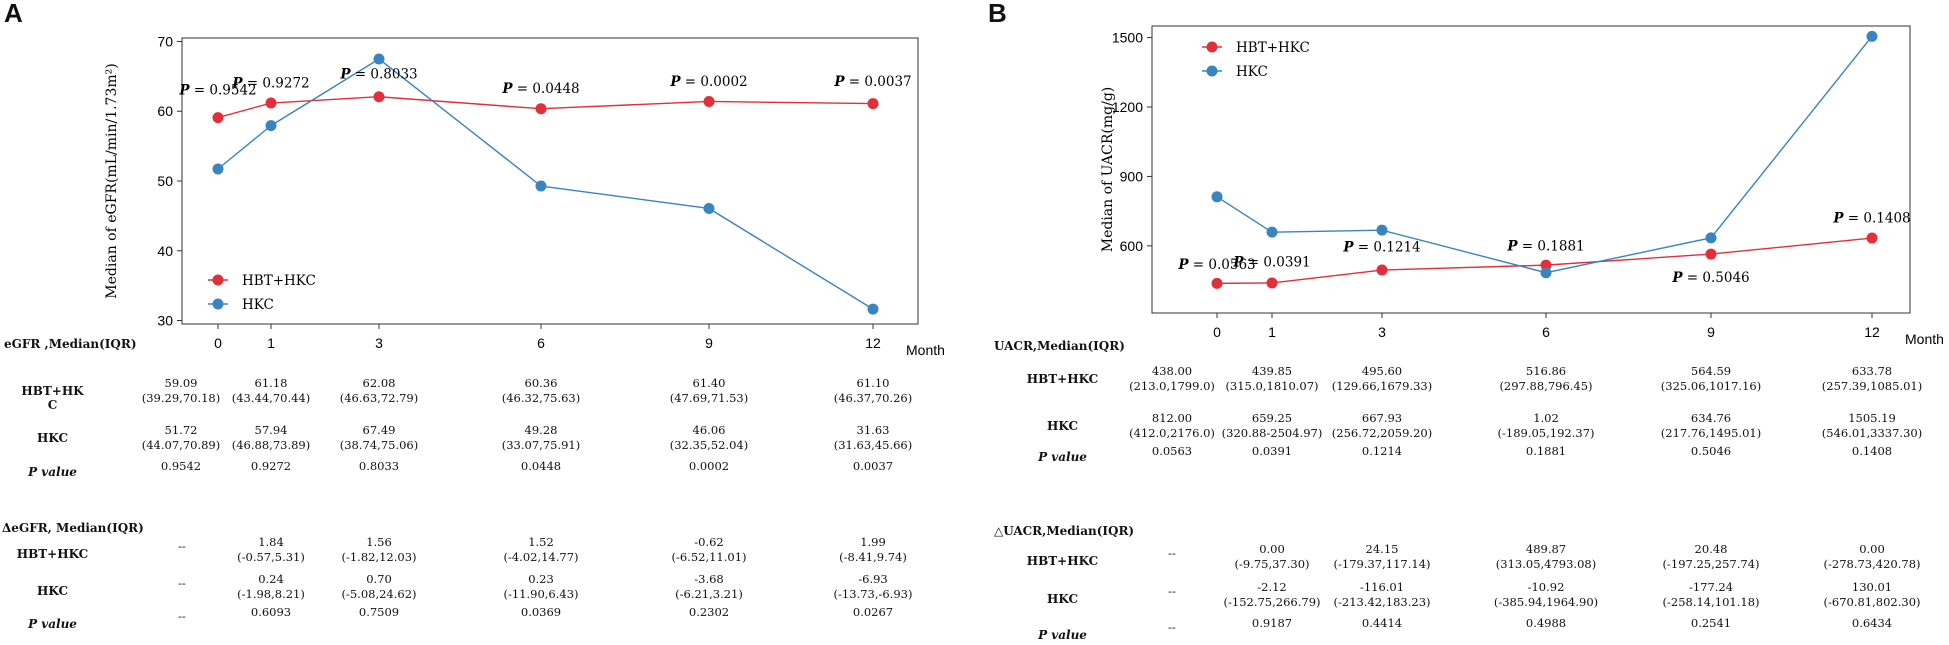  What do you see at coordinates (1546, 451) in the screenshot?
I see `table-cell: 0.1881` at bounding box center [1546, 451].